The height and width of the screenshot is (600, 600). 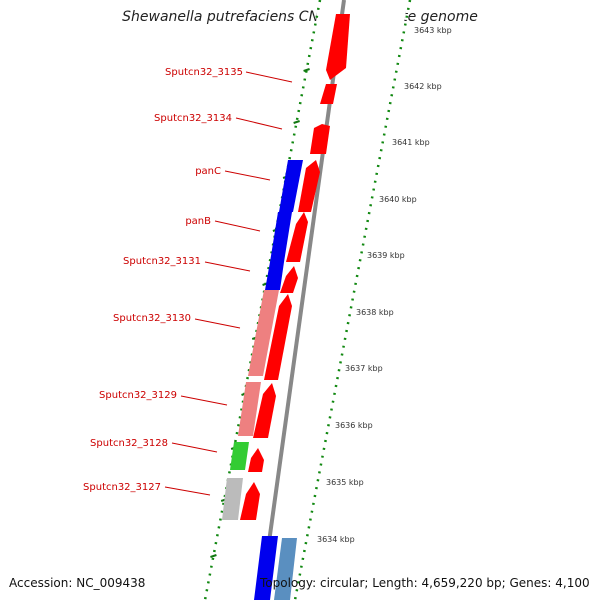 What do you see at coordinates (398, 199) in the screenshot?
I see `scale-label-3640: 3640 kbp` at bounding box center [398, 199].